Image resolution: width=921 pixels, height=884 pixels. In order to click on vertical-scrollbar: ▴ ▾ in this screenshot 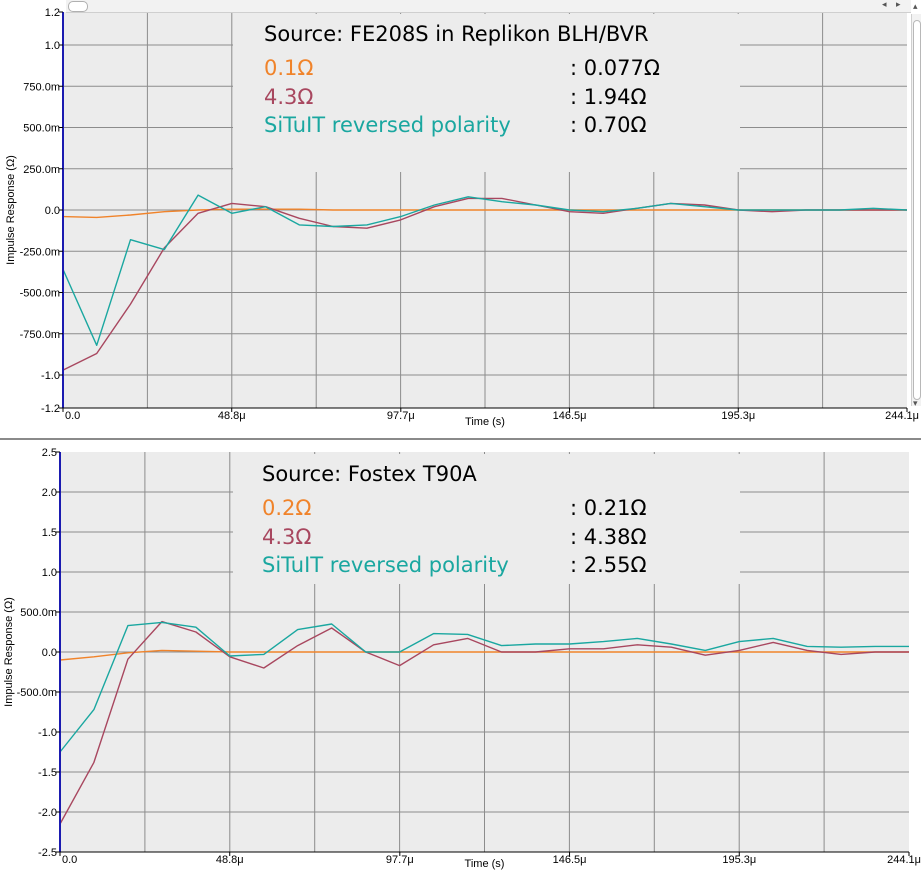, I will do `click(916, 205)`.